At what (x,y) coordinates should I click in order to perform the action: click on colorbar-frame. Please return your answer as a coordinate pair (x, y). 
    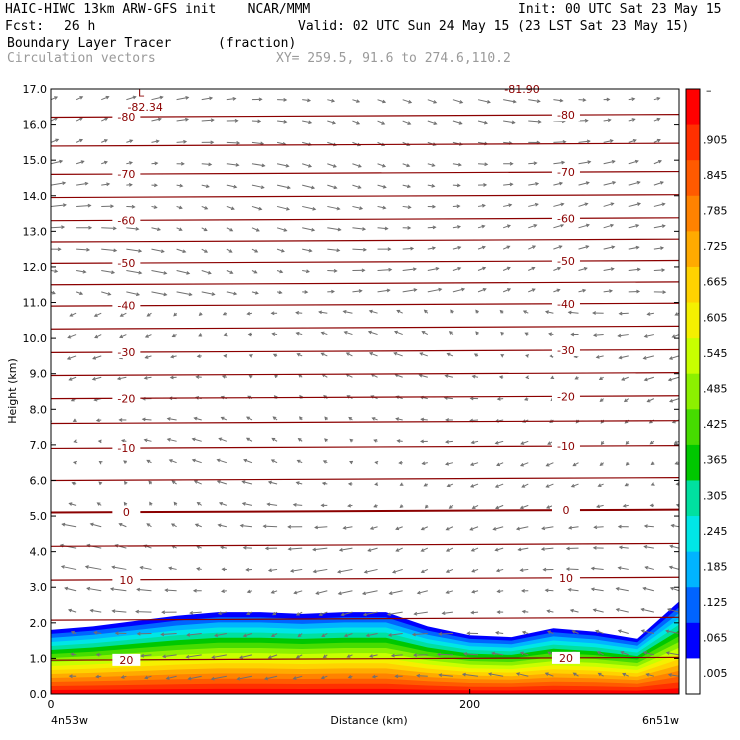
    Looking at the image, I should click on (693, 391).